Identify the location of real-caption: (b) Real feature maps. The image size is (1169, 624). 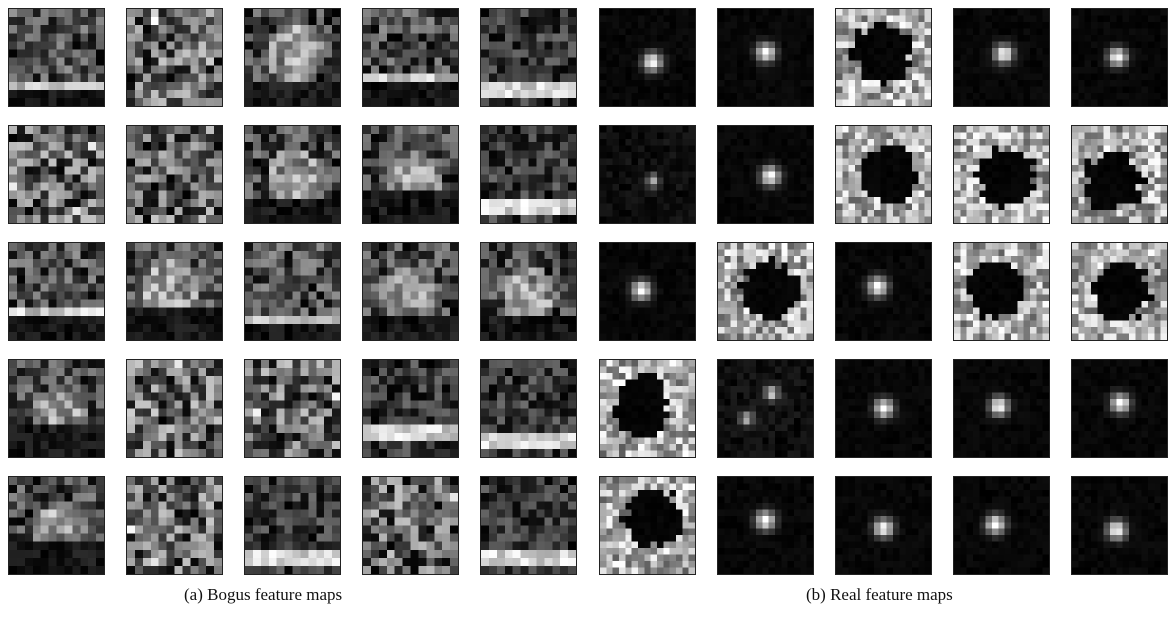
(879, 594).